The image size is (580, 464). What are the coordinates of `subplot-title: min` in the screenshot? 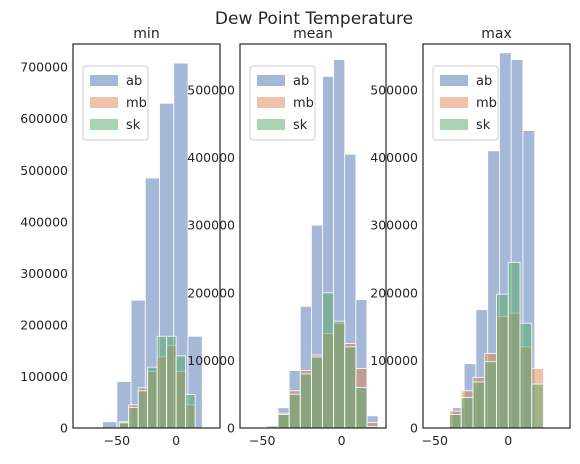 It's located at (146, 34).